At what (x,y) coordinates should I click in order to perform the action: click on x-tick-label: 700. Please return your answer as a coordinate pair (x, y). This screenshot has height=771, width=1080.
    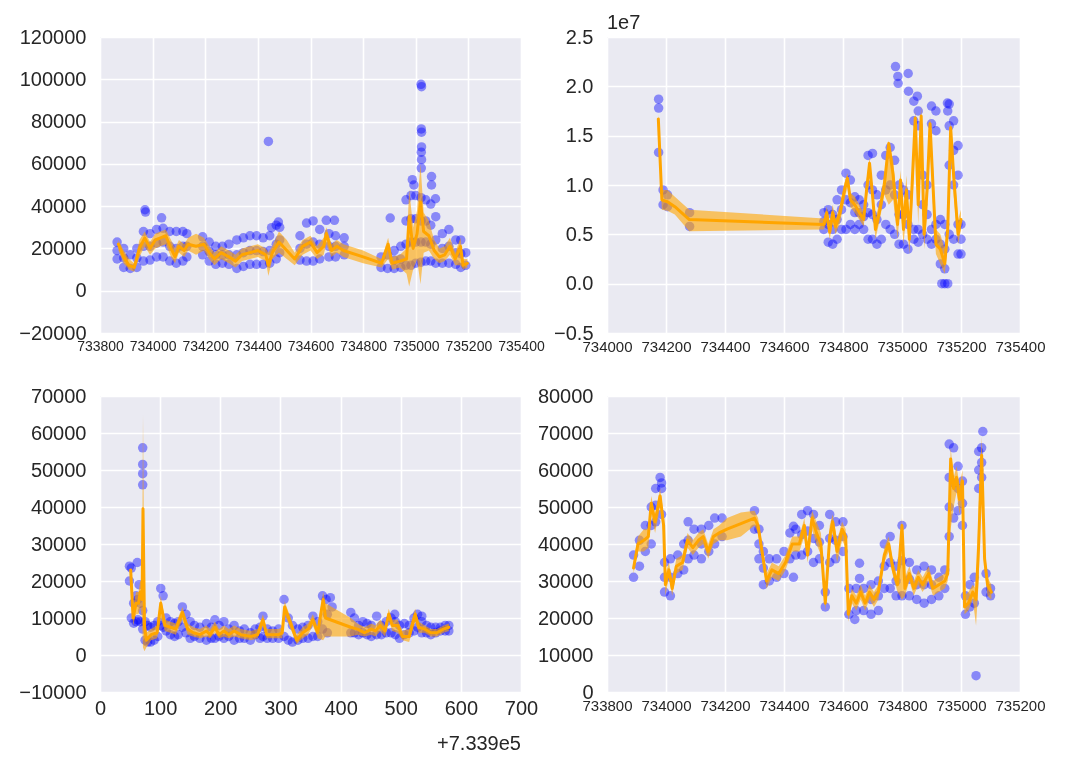
    Looking at the image, I should click on (521, 707).